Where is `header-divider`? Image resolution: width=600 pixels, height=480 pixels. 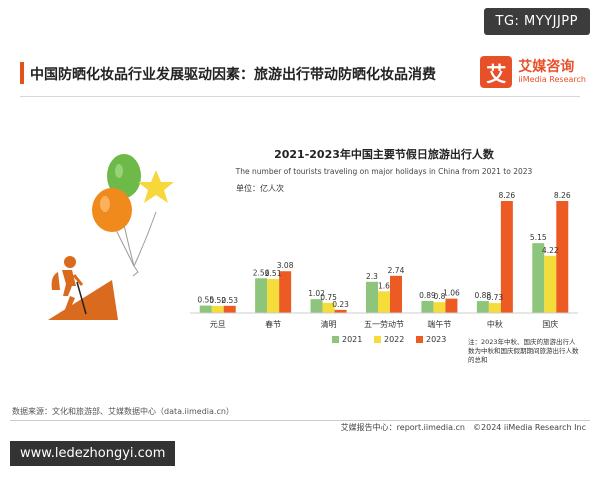
header-divider is located at coordinates (300, 96).